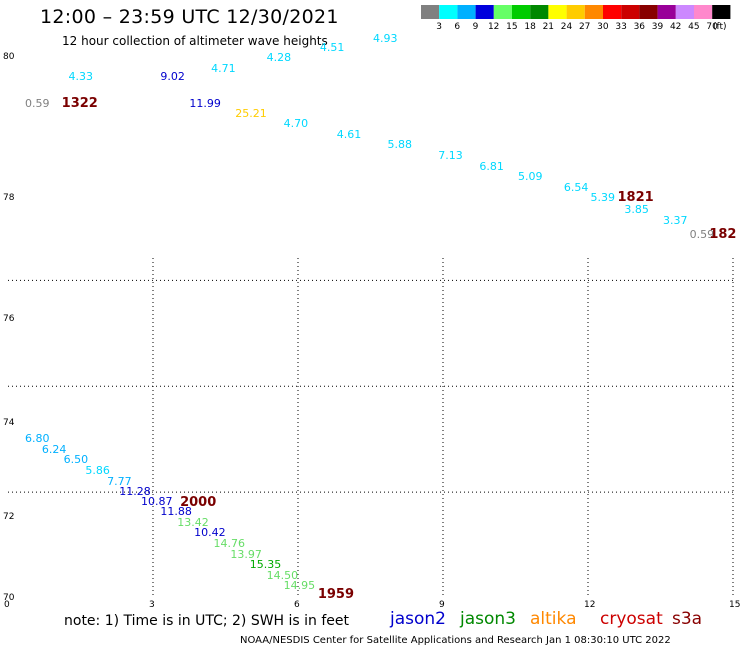 The width and height of the screenshot is (740, 650). I want to click on legend-label: 15, so click(512, 27).